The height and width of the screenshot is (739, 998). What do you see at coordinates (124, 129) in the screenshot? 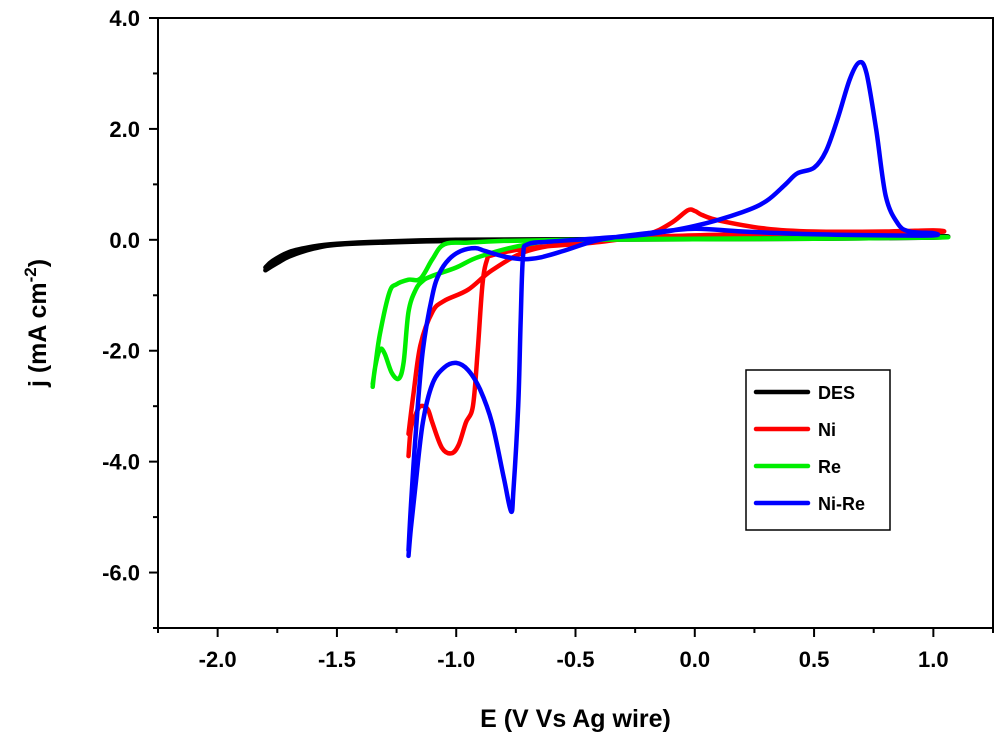
I see `y-tick-label: 2.0` at bounding box center [124, 129].